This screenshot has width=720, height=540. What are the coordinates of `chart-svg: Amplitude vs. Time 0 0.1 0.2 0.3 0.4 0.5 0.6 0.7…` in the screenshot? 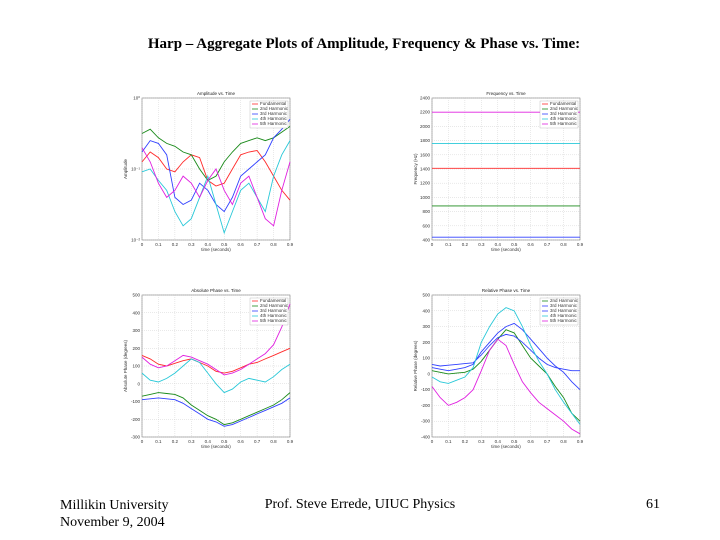 It's located at (208, 171).